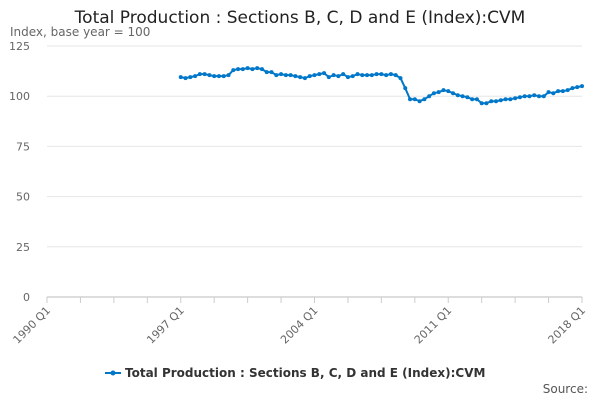 The image size is (600, 400). I want to click on y-tick-label: 75, so click(23, 146).